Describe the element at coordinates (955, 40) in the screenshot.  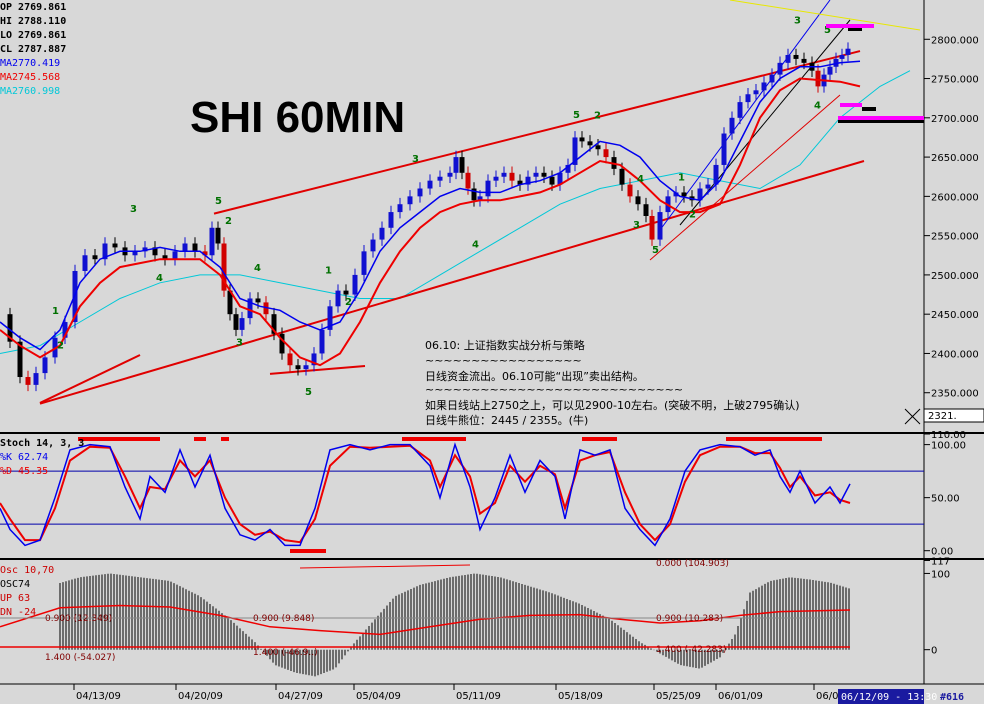
I see `price-tick-label: 2800.000` at that location.